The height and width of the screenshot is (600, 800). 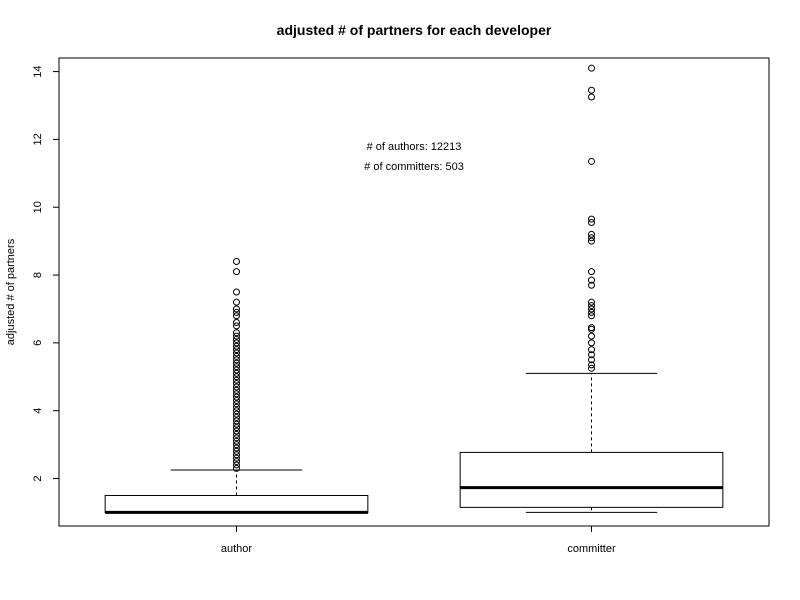 What do you see at coordinates (38, 207) in the screenshot?
I see `y-tick-label: 10` at bounding box center [38, 207].